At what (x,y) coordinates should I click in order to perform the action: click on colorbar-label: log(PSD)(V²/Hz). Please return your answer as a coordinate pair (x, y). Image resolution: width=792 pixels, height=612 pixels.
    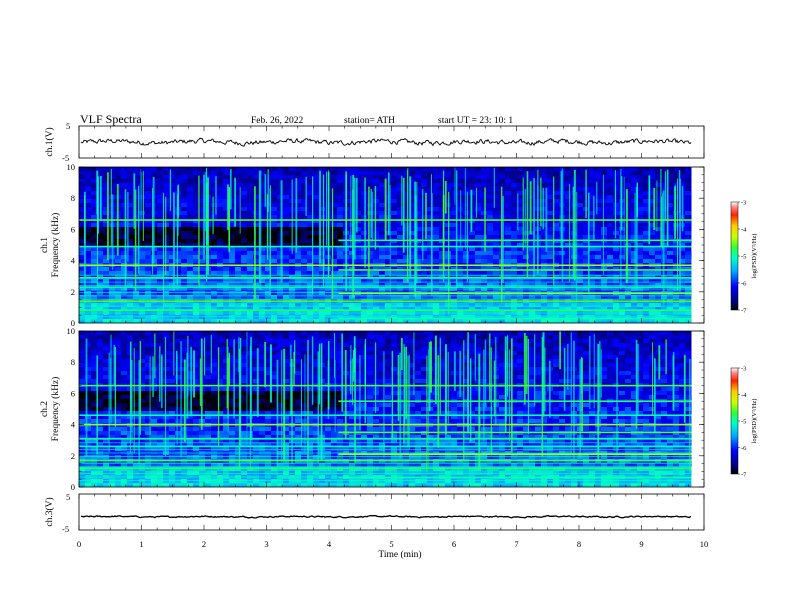
    Looking at the image, I should click on (754, 256).